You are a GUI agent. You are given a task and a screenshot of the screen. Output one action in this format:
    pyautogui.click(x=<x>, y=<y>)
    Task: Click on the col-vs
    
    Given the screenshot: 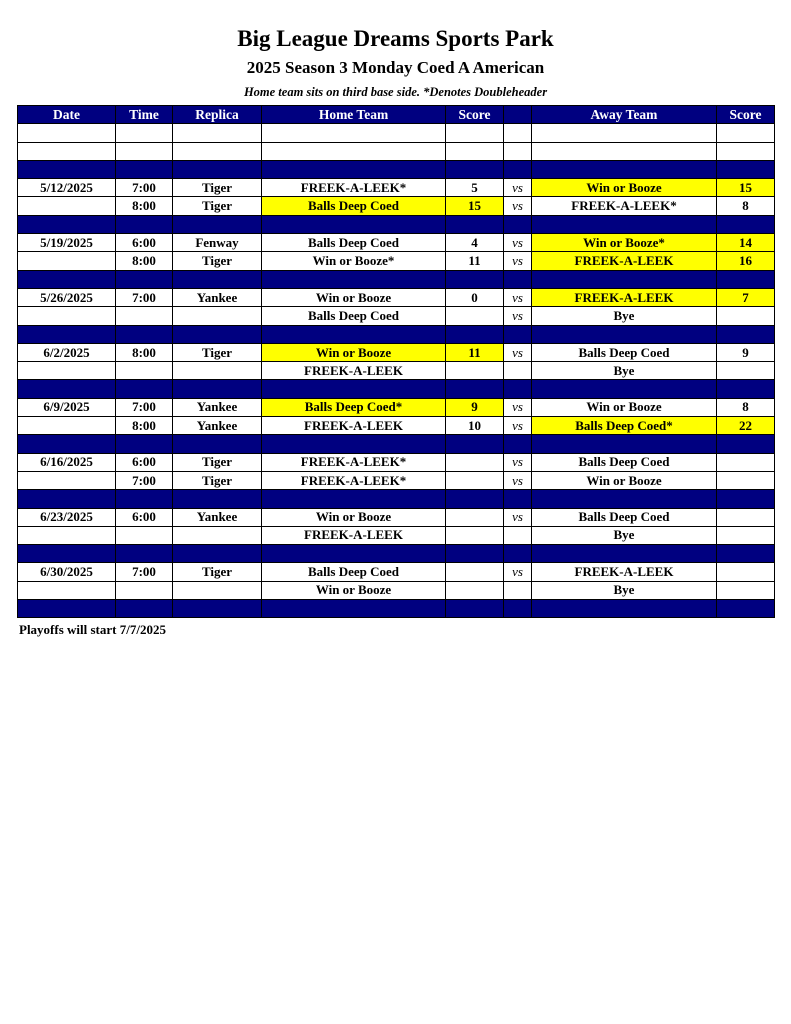 What is the action you would take?
    pyautogui.click(x=517, y=114)
    